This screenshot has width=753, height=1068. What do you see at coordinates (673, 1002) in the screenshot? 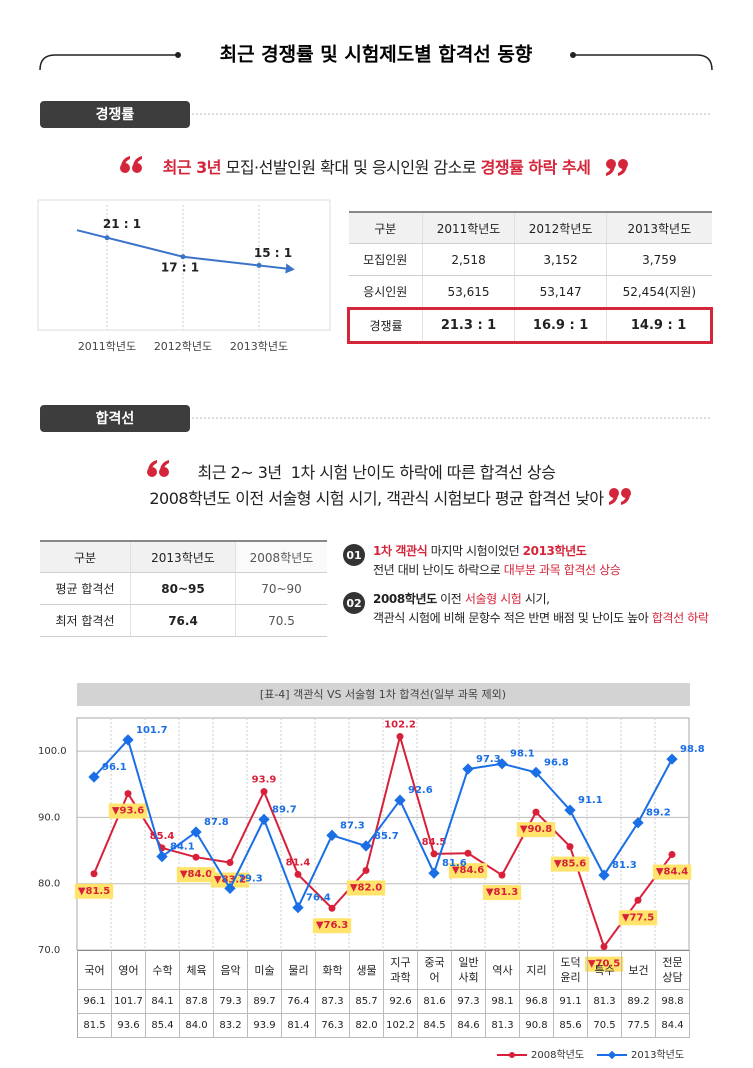
I see `table-cell: 98.8` at bounding box center [673, 1002].